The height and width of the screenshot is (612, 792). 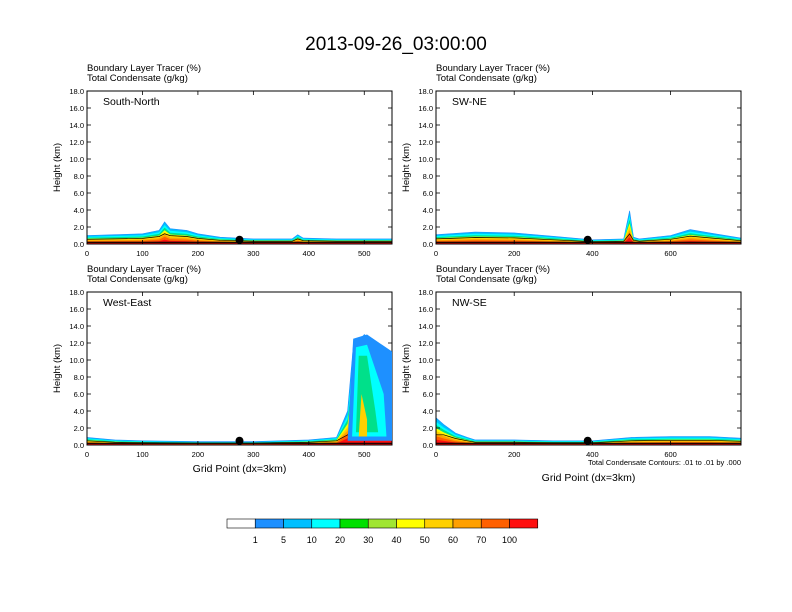 I want to click on panel-label: West-East, so click(x=127, y=303).